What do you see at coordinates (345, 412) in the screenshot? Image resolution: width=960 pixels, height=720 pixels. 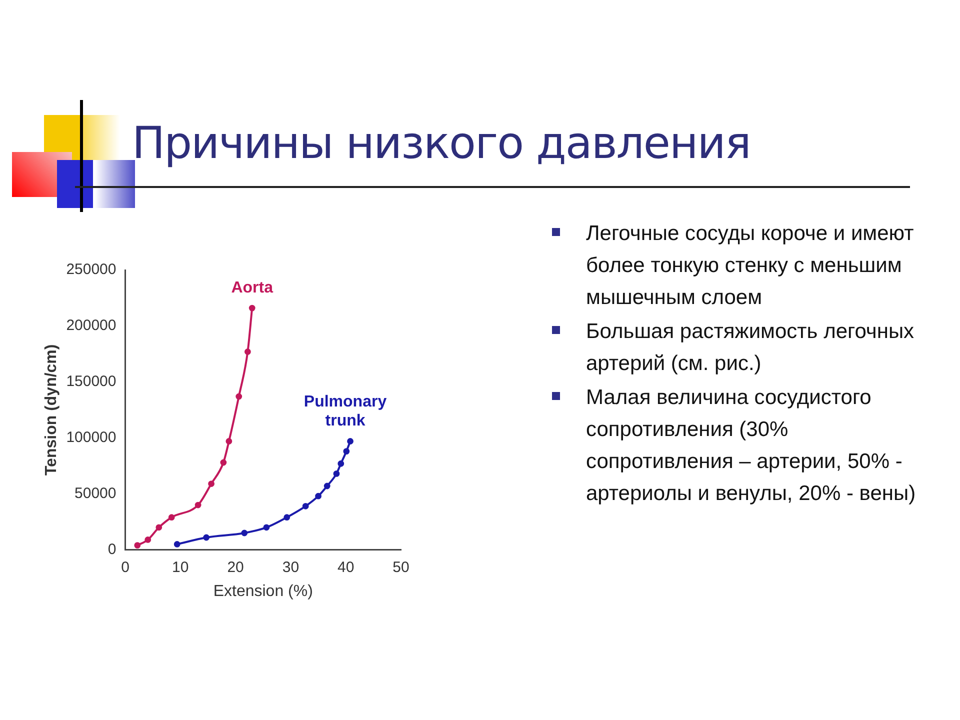 I see `series-label: Pulmonary trunk` at bounding box center [345, 412].